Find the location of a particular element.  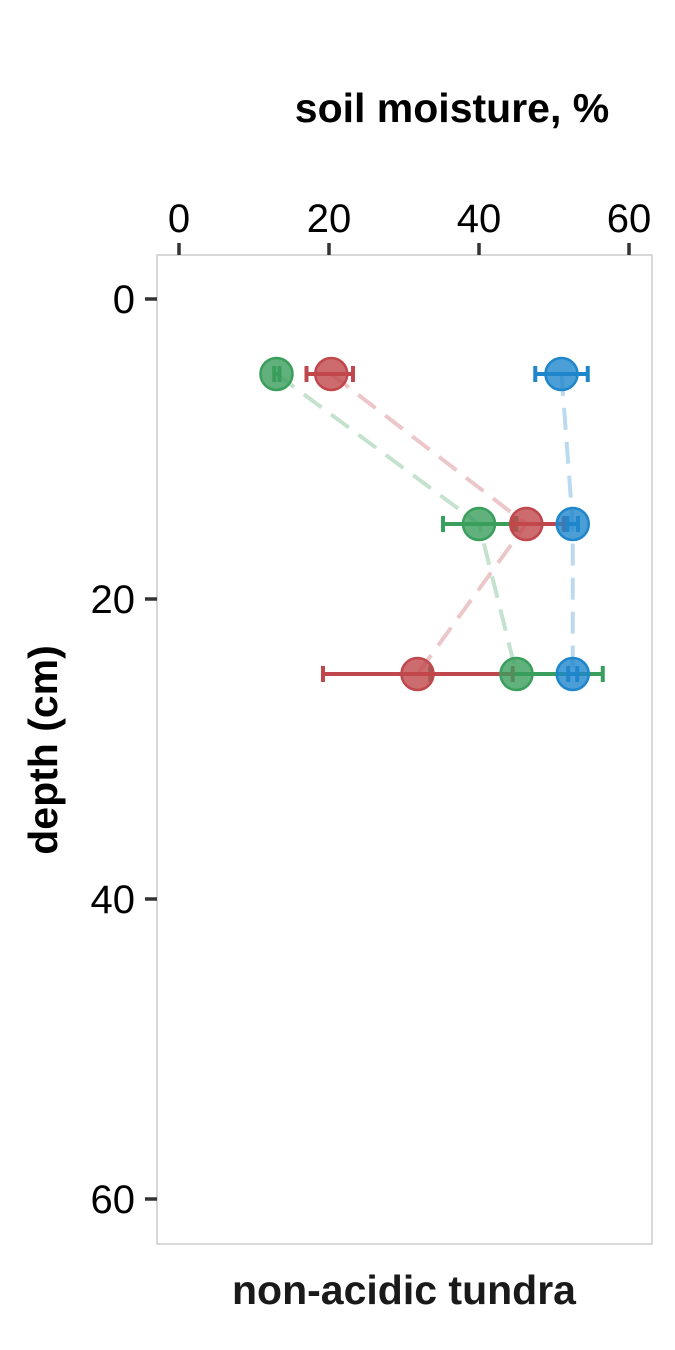

y-tick-label: 20 is located at coordinates (113, 600).